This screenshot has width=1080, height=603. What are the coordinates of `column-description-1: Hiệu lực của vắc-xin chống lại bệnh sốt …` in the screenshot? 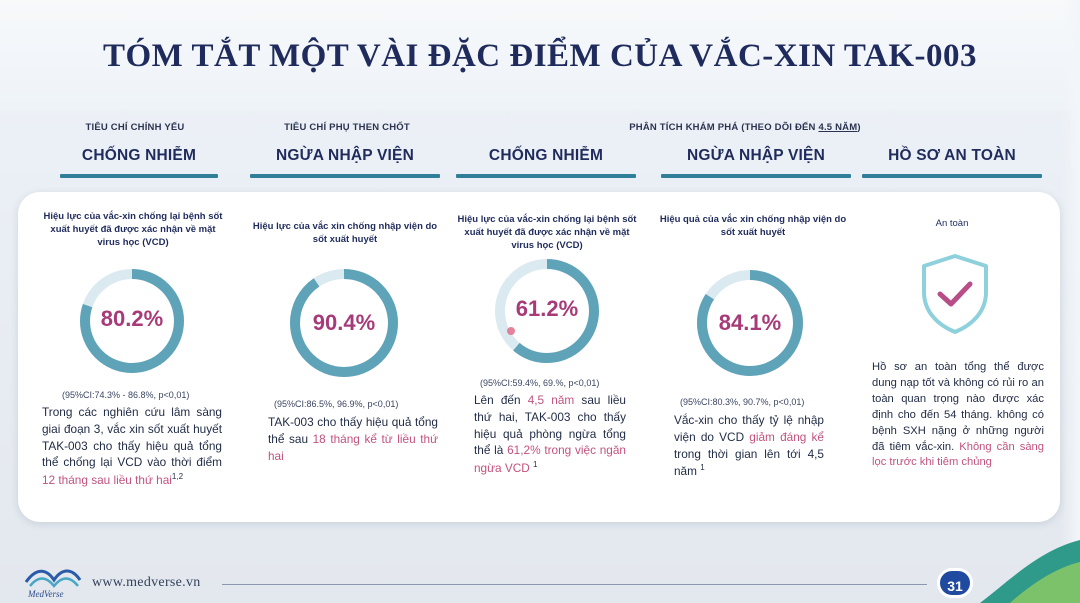 It's located at (133, 229).